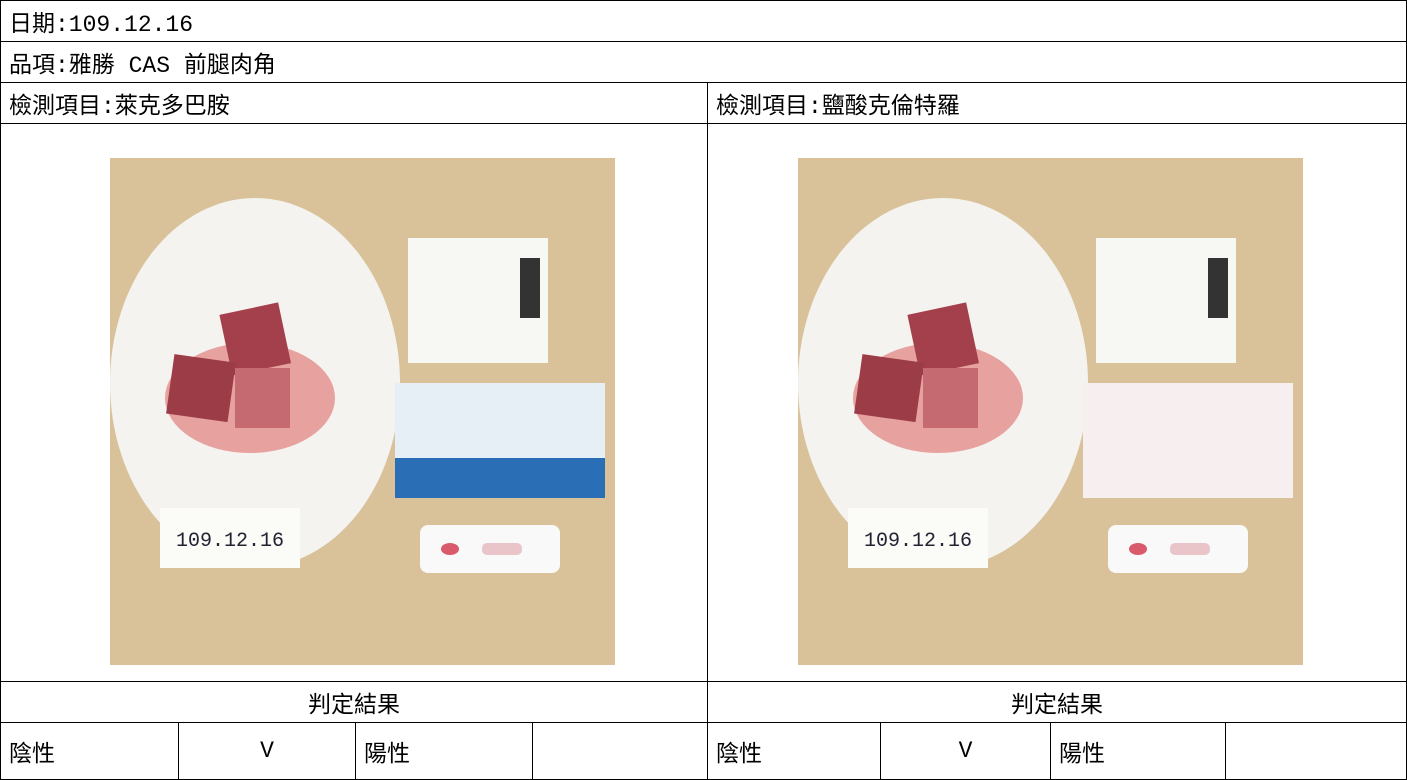 Image resolution: width=1407 pixels, height=780 pixels. I want to click on test-label: 檢測項目:萊克多巴胺, so click(354, 103).